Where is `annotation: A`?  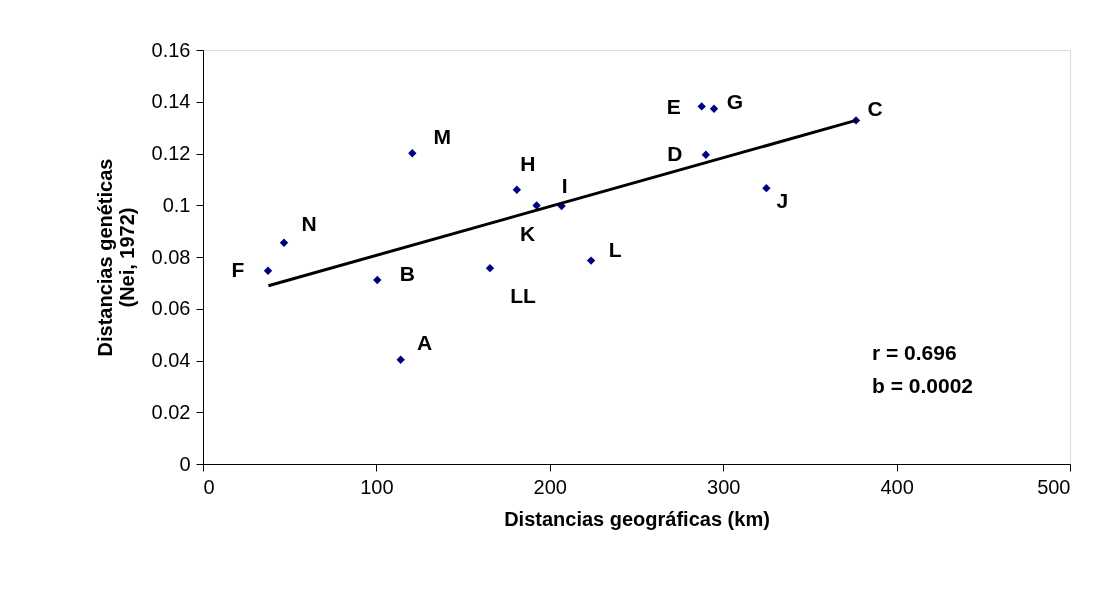 annotation: A is located at coordinates (425, 342).